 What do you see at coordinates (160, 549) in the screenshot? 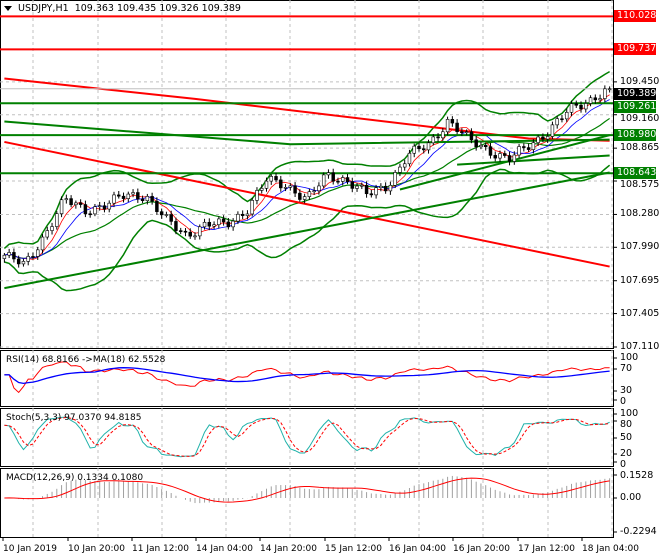
I see `x-tick-label: 11 Jan 12:00` at bounding box center [160, 549].